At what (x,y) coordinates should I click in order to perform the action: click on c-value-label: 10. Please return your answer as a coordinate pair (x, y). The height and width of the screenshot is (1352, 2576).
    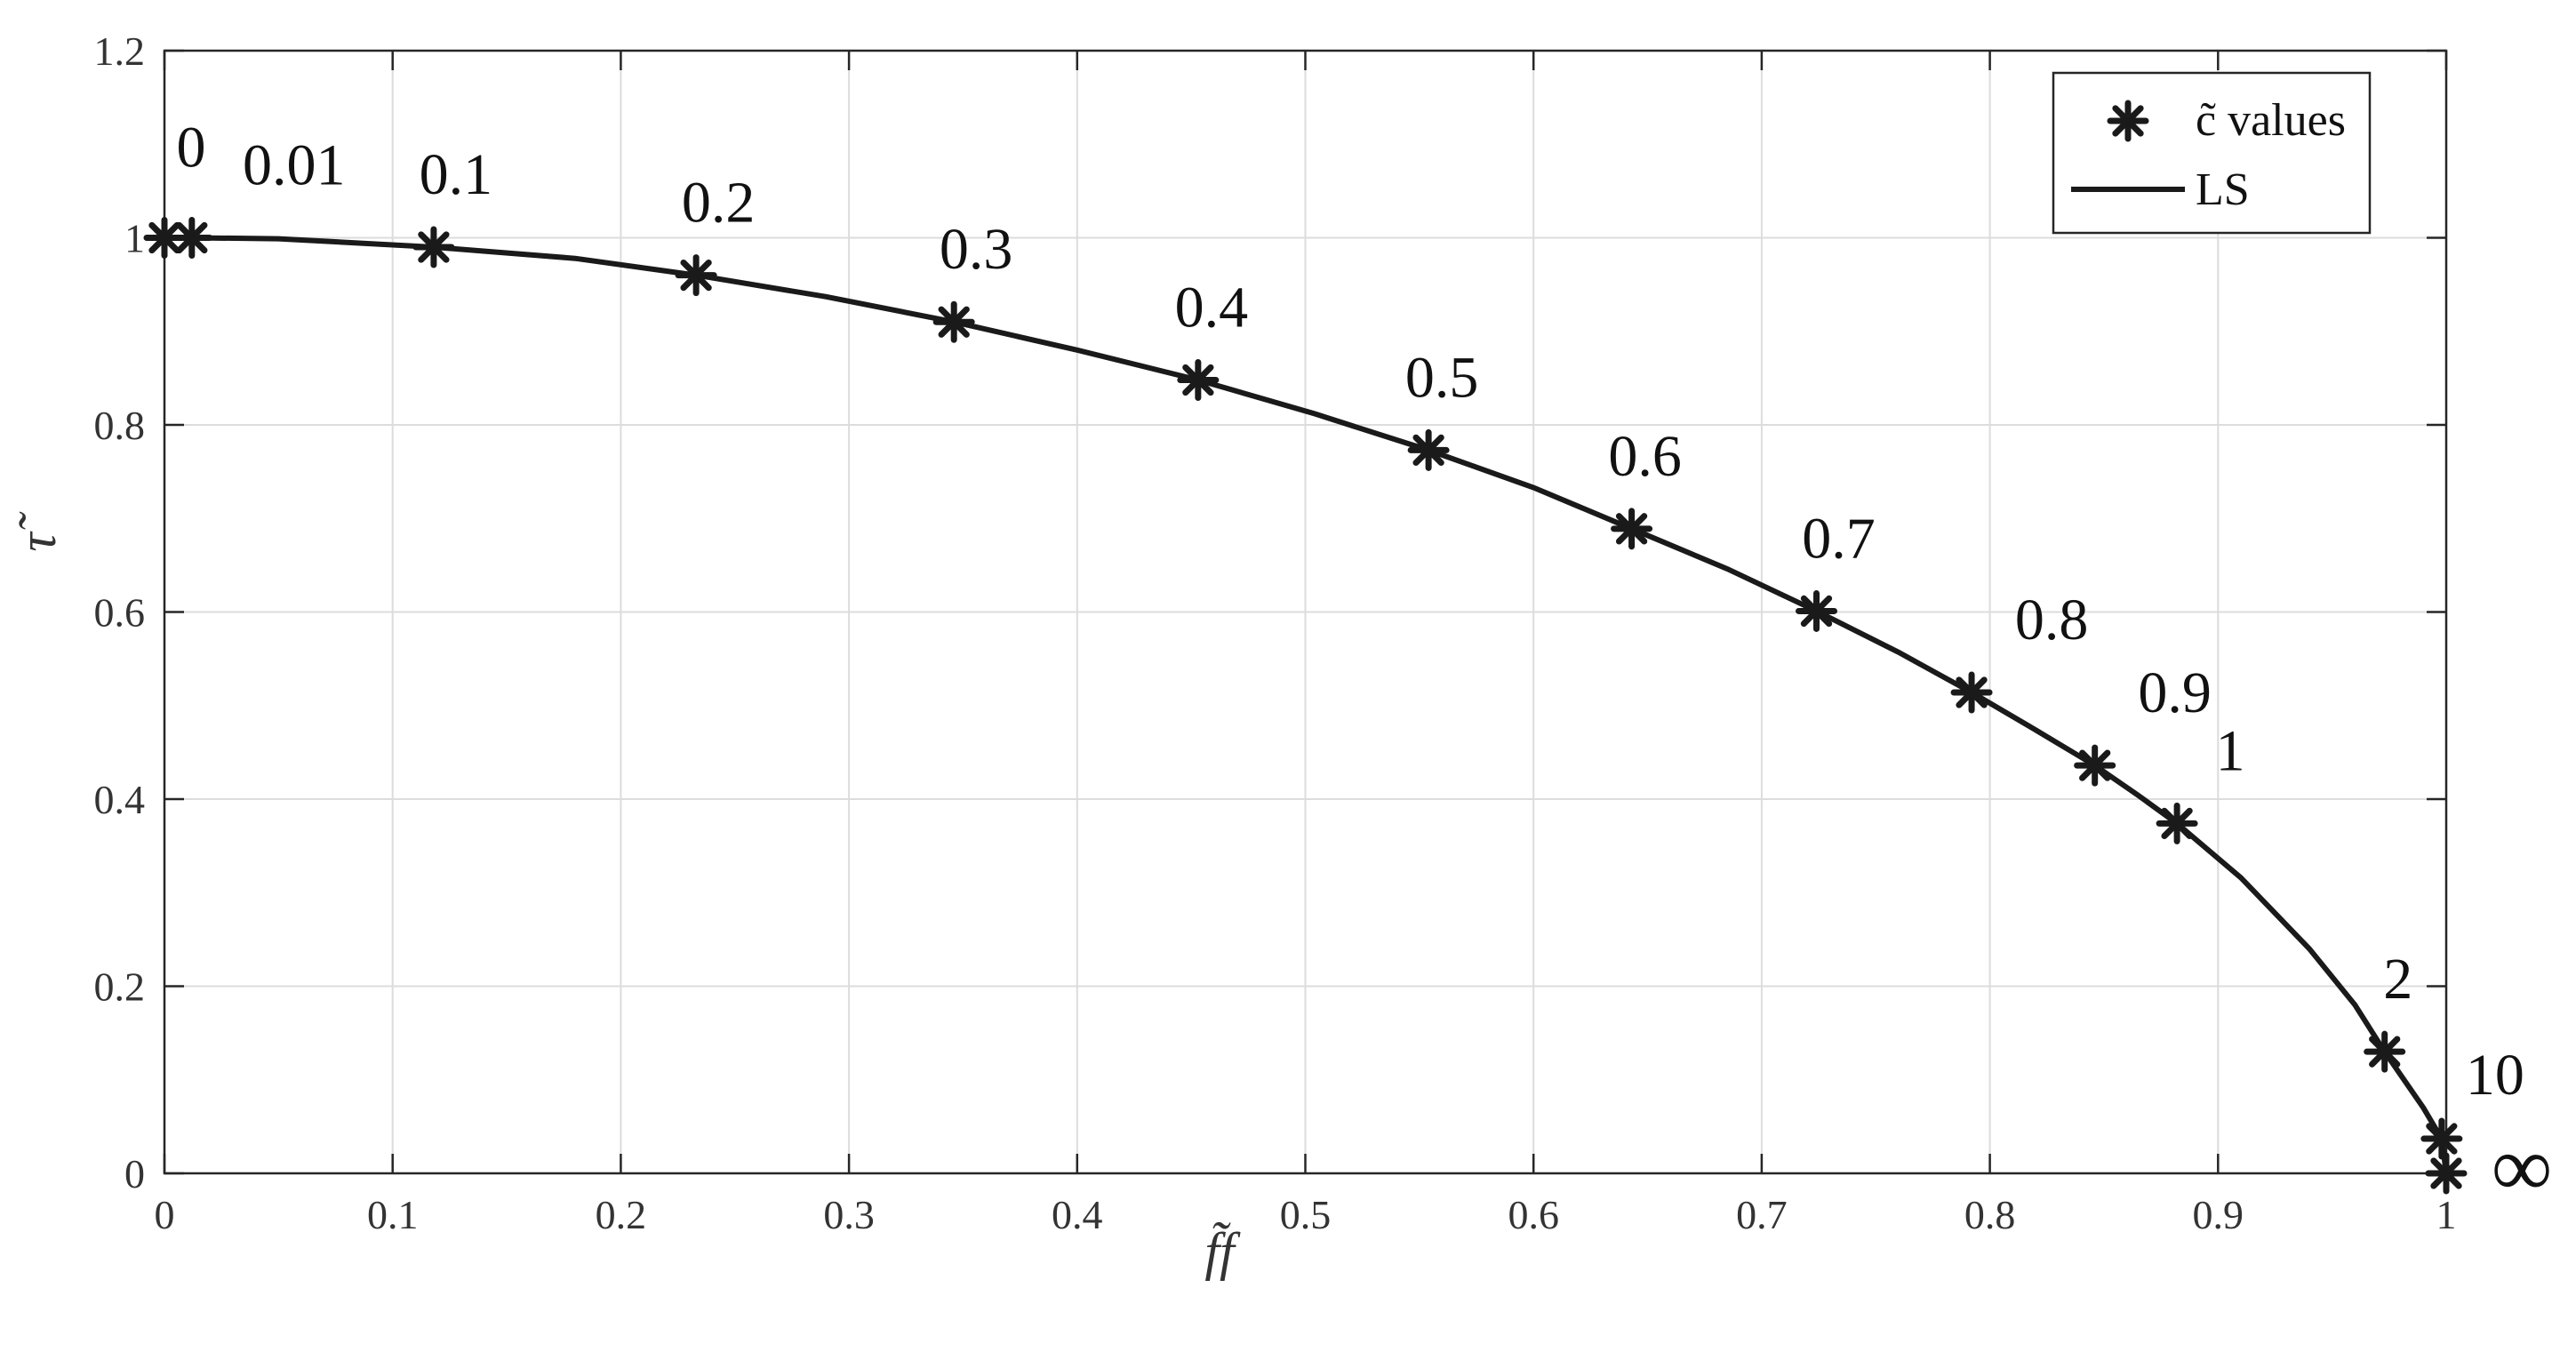
    Looking at the image, I should click on (2495, 1075).